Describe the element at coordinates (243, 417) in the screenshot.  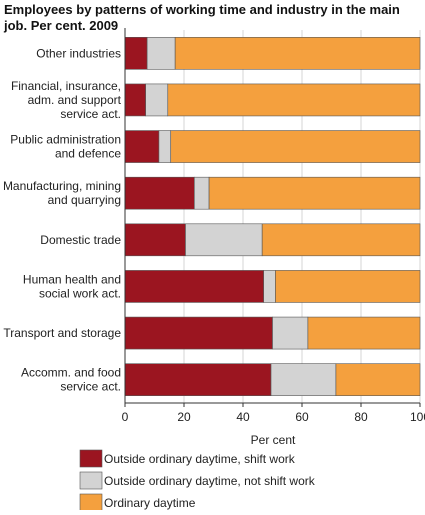
I see `x-tick-label-40: 40` at that location.